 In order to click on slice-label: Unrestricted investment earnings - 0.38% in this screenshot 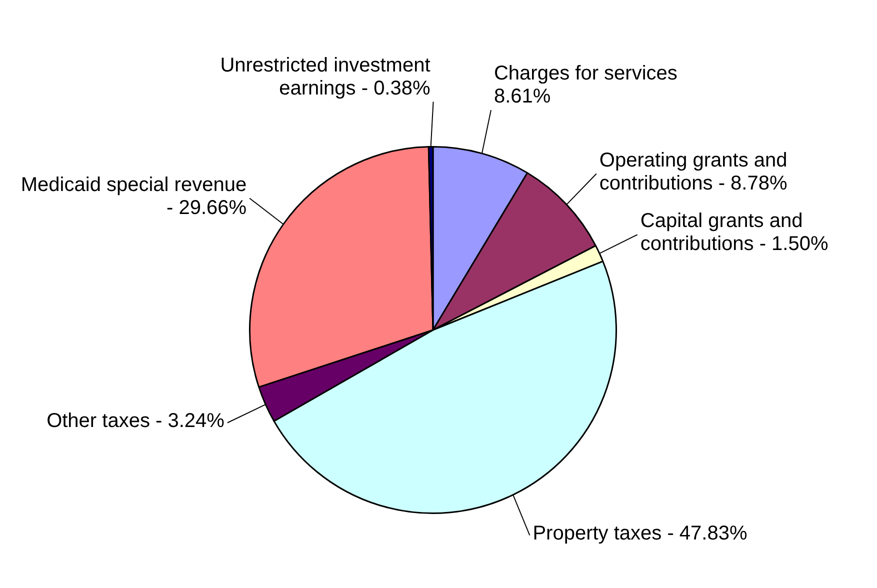, I will do `click(325, 77)`.